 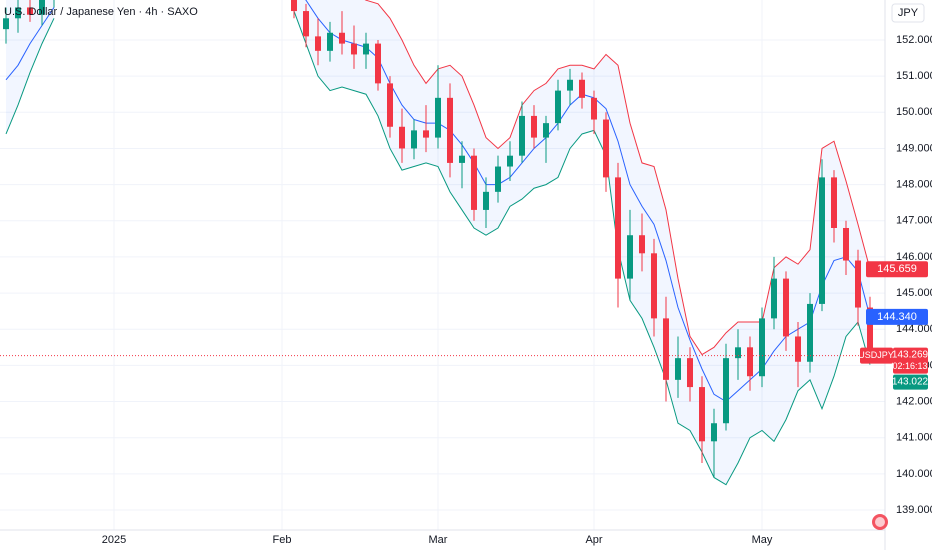 What do you see at coordinates (910, 354) in the screenshot?
I see `price-tag-label: 143.269` at bounding box center [910, 354].